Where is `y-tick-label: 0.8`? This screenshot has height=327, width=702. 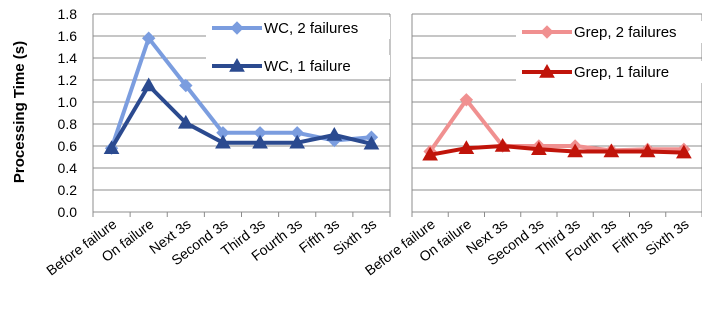
y-tick-label: 0.8 is located at coordinates (68, 124).